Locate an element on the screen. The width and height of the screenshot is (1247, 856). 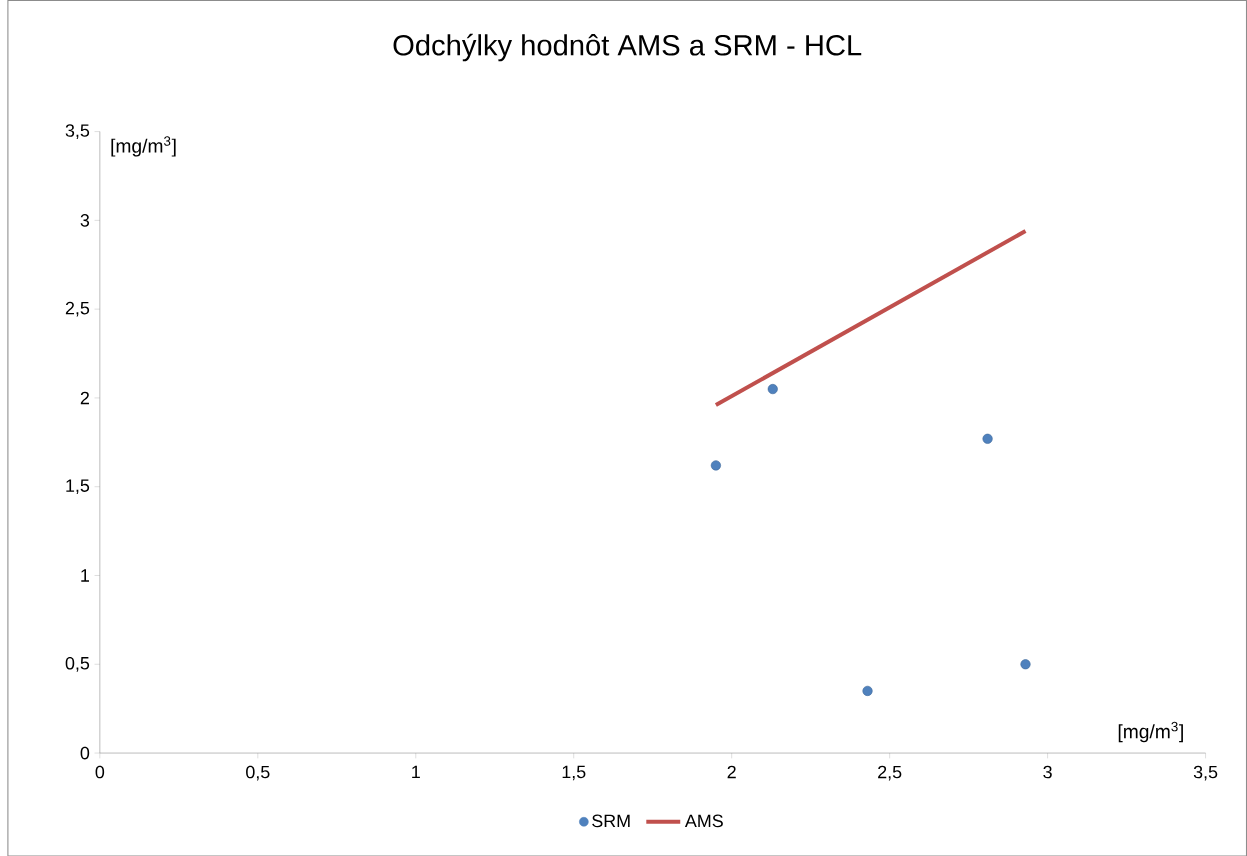
legend-label: AMS is located at coordinates (703, 820).